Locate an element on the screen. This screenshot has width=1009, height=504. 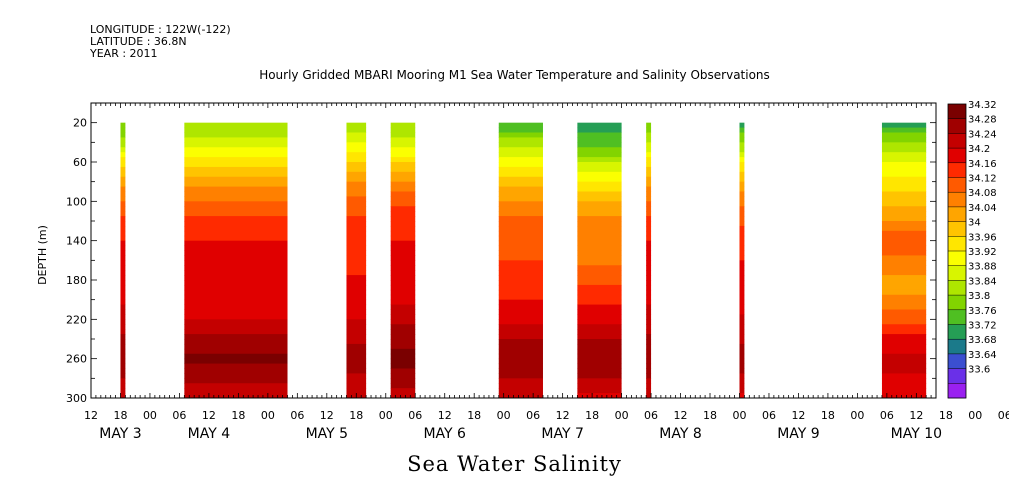
day-label: MAY 10 is located at coordinates (916, 434).